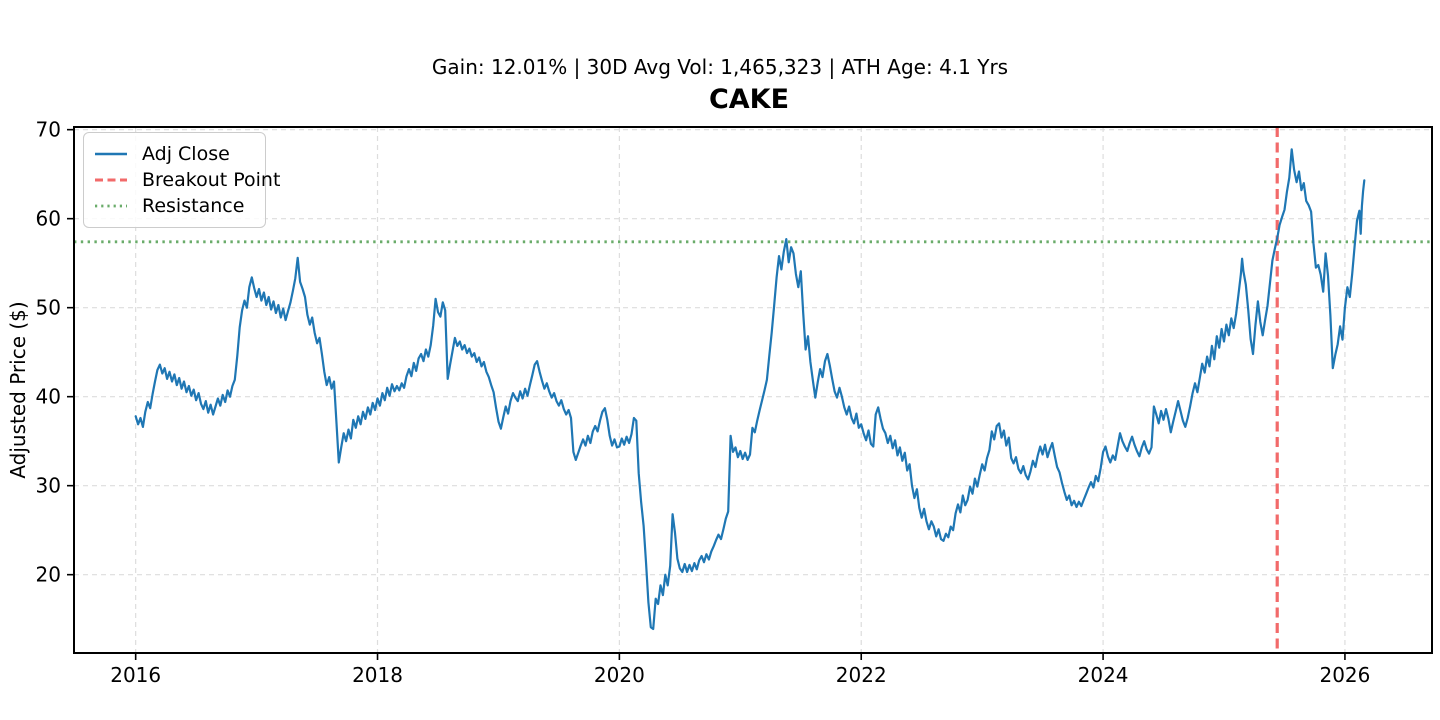 The height and width of the screenshot is (720, 1440). Describe the element at coordinates (111, 206) in the screenshot. I see `resistance-dotted-line-icon` at that location.